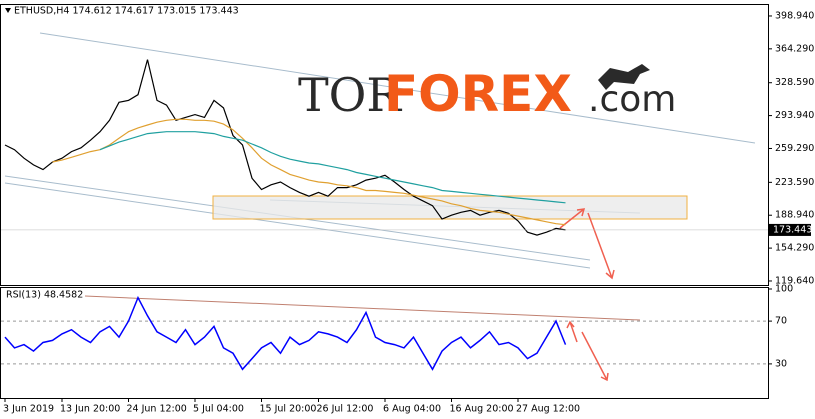 The image size is (815, 419). I want to click on x-tick-label: 15 Jul 20:00, so click(288, 409).